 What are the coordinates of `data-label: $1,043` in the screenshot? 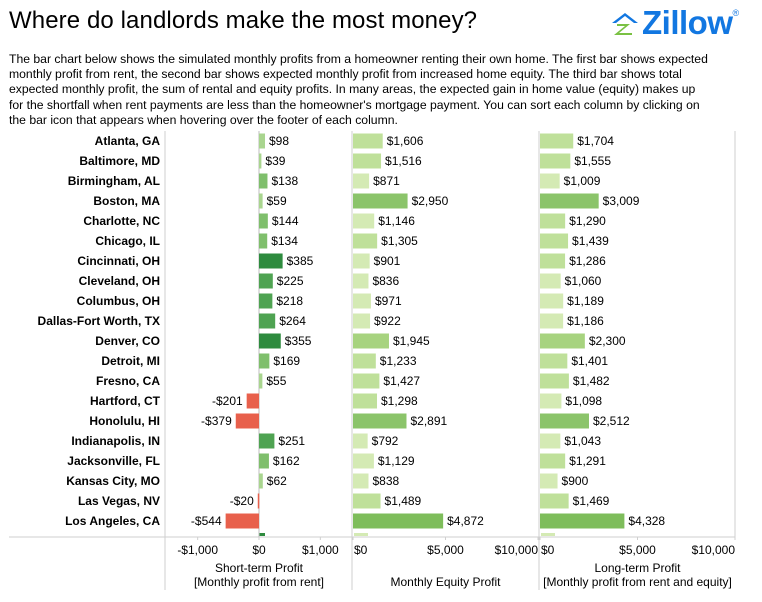 It's located at (582, 441).